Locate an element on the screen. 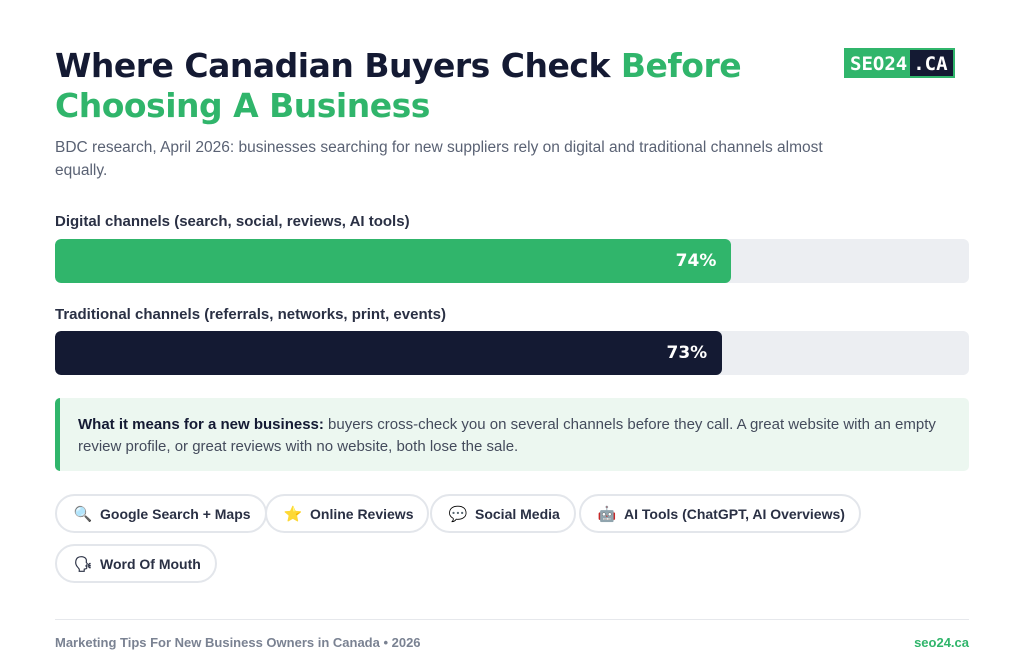 The image size is (1024, 667). search-icon: 🔍 is located at coordinates (83, 514).